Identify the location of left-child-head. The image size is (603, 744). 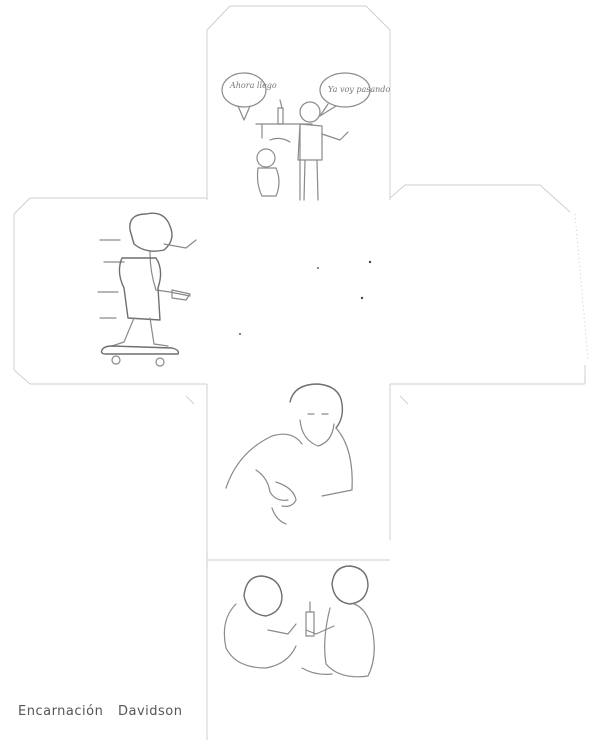
(263, 596).